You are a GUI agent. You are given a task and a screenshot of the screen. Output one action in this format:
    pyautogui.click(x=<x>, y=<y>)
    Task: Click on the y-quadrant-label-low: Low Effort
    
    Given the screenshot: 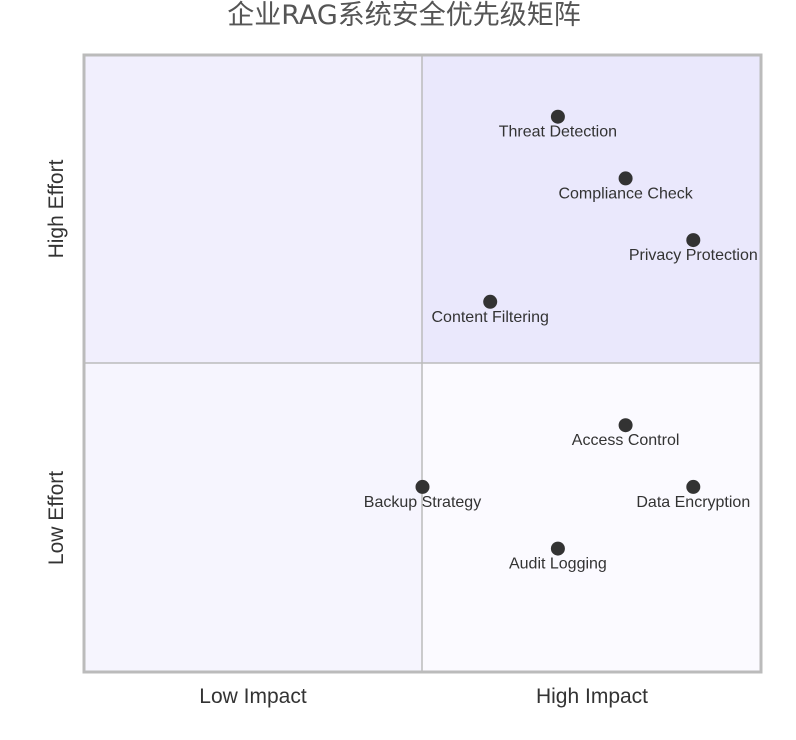 What is the action you would take?
    pyautogui.click(x=56, y=518)
    